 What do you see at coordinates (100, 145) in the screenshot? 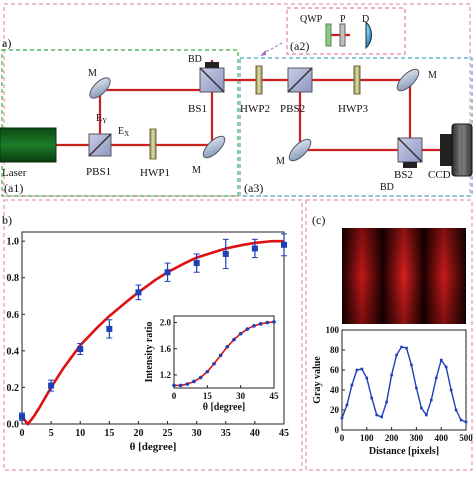
I see `pbs1-cube` at bounding box center [100, 145].